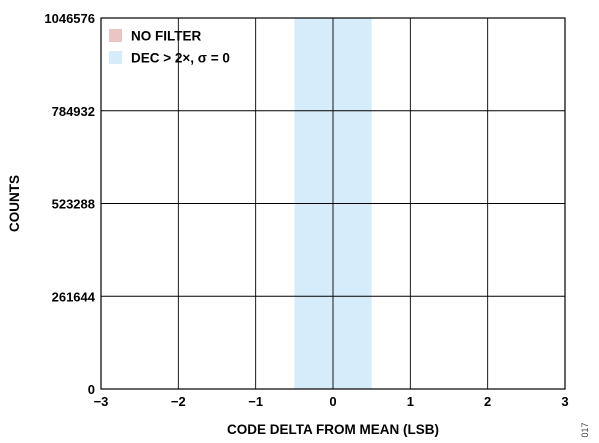  I want to click on x-tick-label: 3, so click(564, 401).